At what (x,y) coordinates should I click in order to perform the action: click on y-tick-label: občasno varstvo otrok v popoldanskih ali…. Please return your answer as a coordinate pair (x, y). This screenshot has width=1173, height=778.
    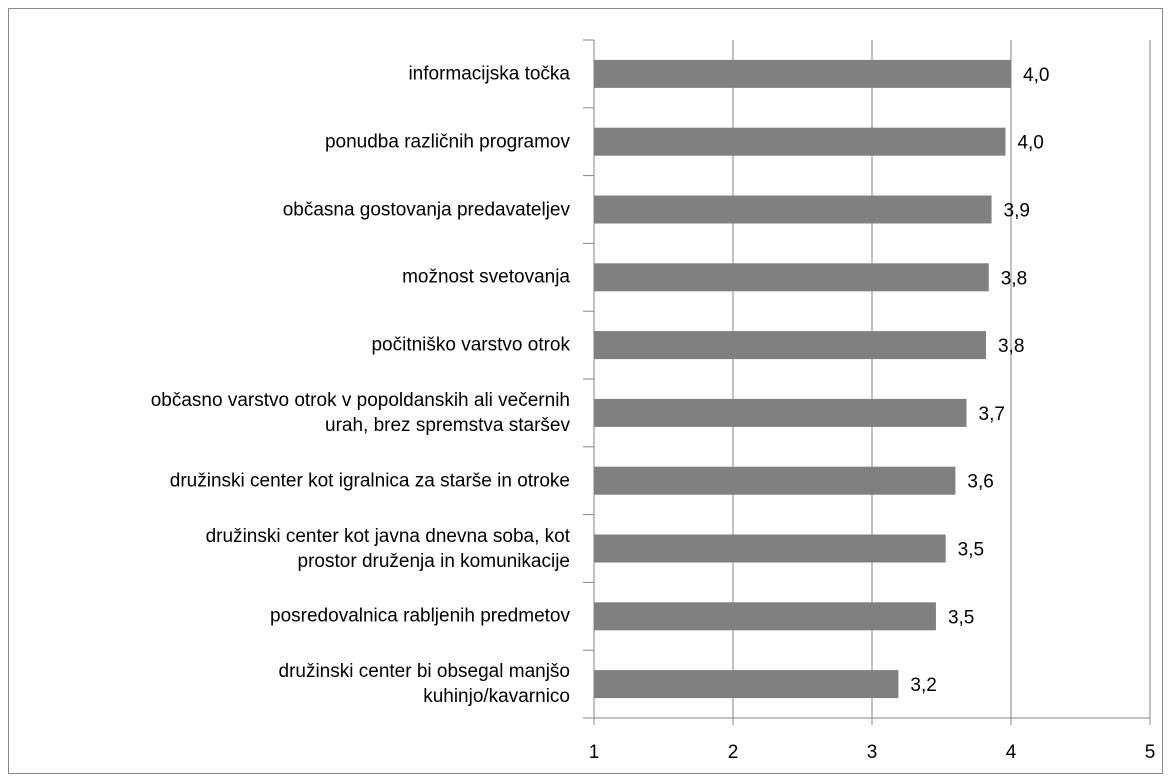
    Looking at the image, I should click on (360, 412).